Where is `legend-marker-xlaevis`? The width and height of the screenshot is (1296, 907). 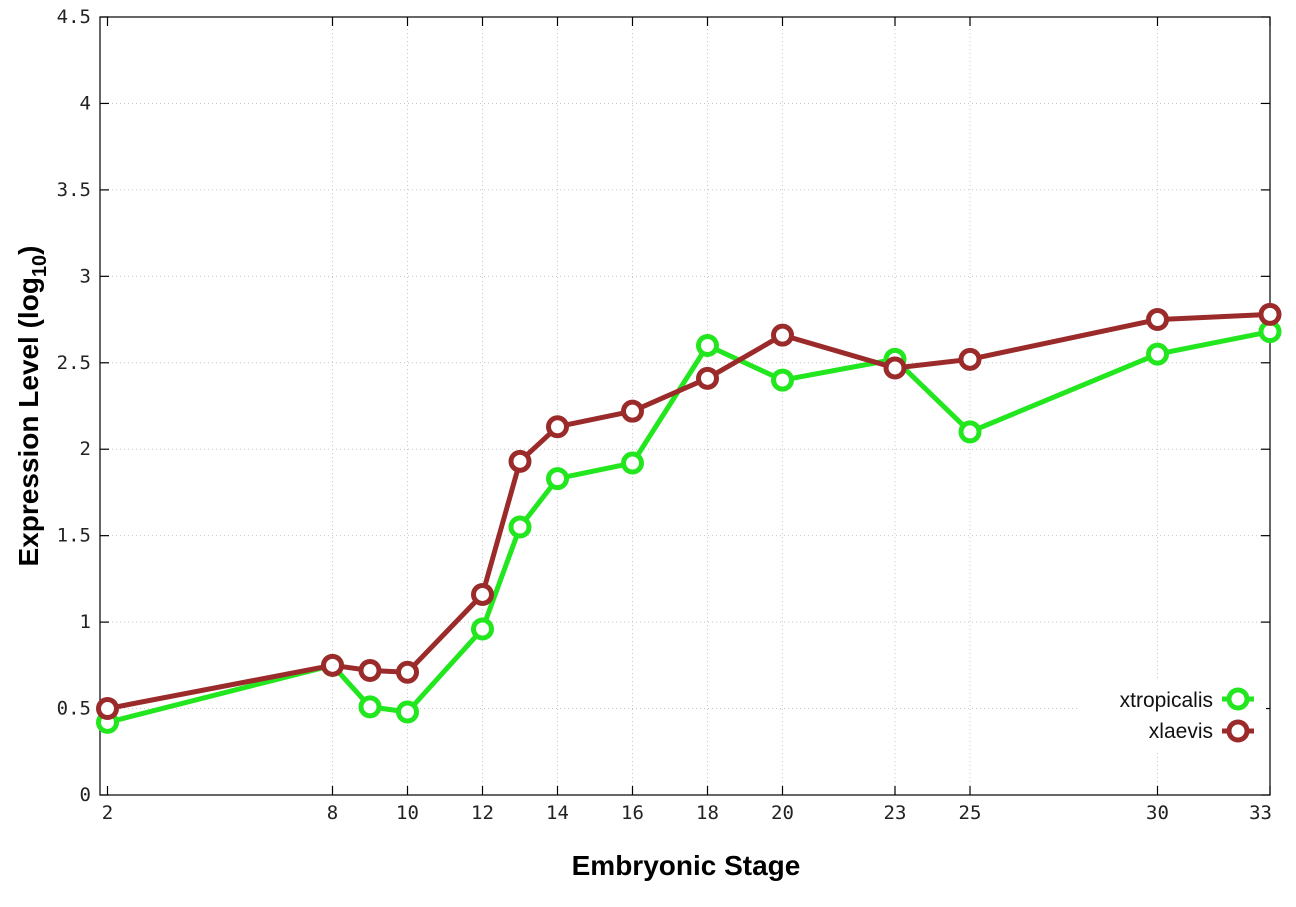 legend-marker-xlaevis is located at coordinates (1238, 731).